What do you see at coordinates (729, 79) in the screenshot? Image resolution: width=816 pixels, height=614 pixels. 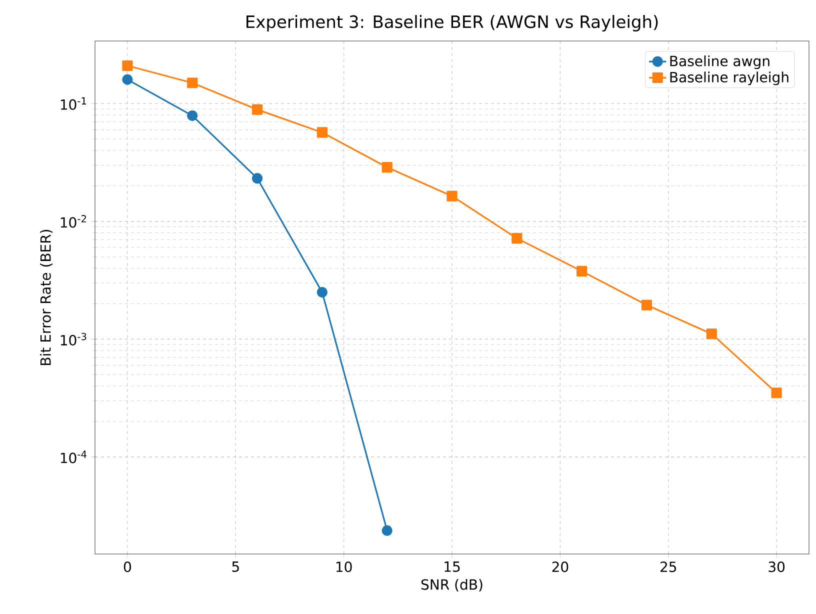 I see `legend-label: Baseline rayleigh` at bounding box center [729, 79].